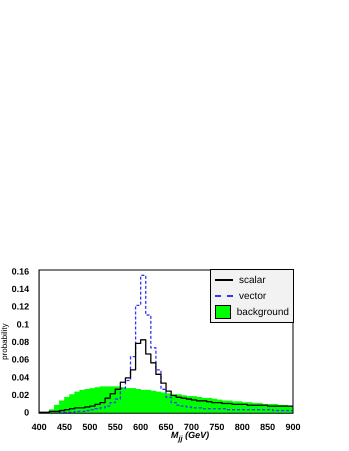 The width and height of the screenshot is (349, 451). Describe the element at coordinates (21, 271) in the screenshot. I see `y-tick-label: 0.16` at that location.